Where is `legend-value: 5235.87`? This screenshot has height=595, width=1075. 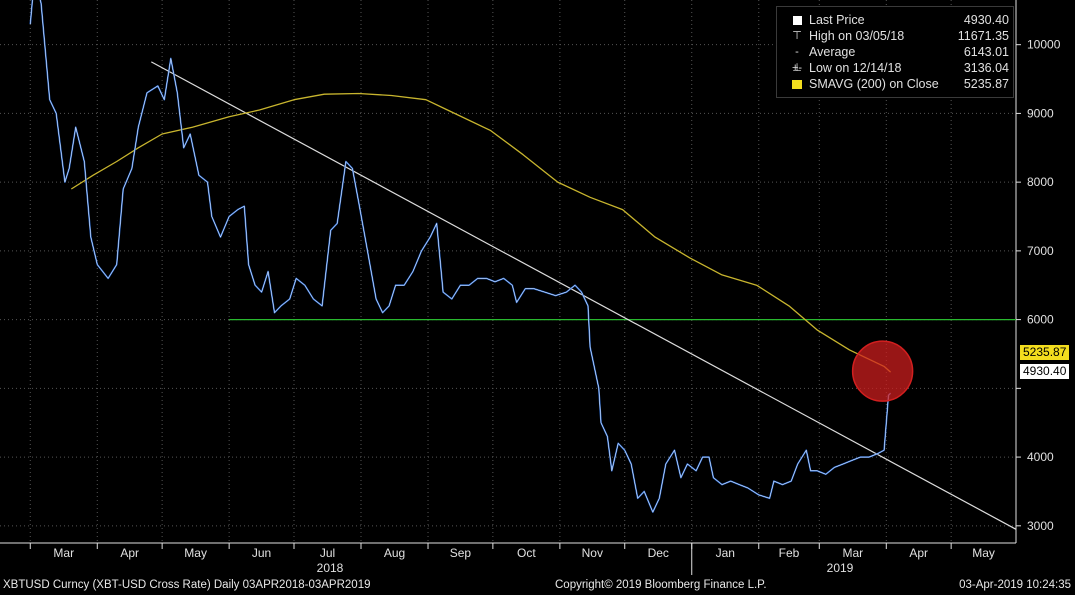 legend-value: 5235.87 is located at coordinates (986, 84).